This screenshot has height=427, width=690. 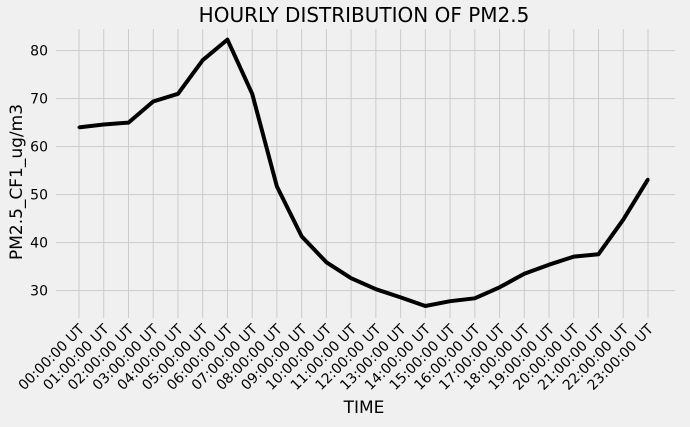 What do you see at coordinates (39, 196) in the screenshot?
I see `y-tick-label: 50` at bounding box center [39, 196].